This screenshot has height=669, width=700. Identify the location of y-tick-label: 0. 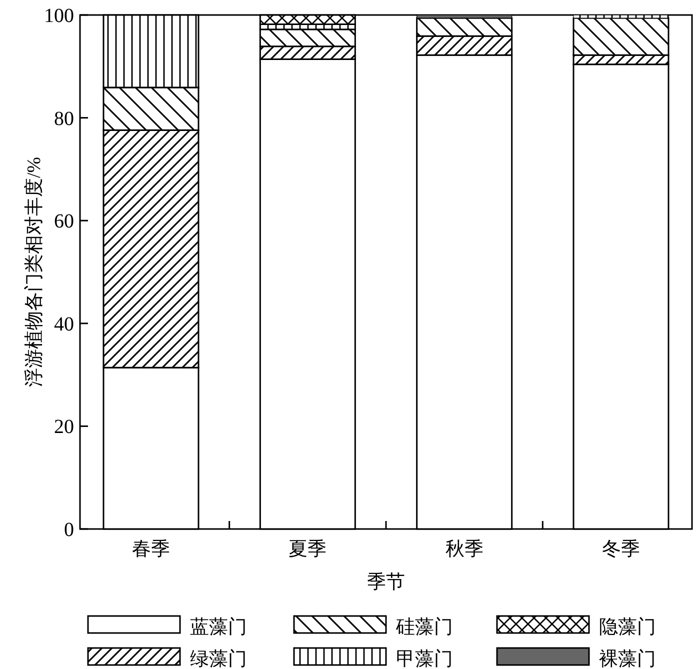
(69, 530).